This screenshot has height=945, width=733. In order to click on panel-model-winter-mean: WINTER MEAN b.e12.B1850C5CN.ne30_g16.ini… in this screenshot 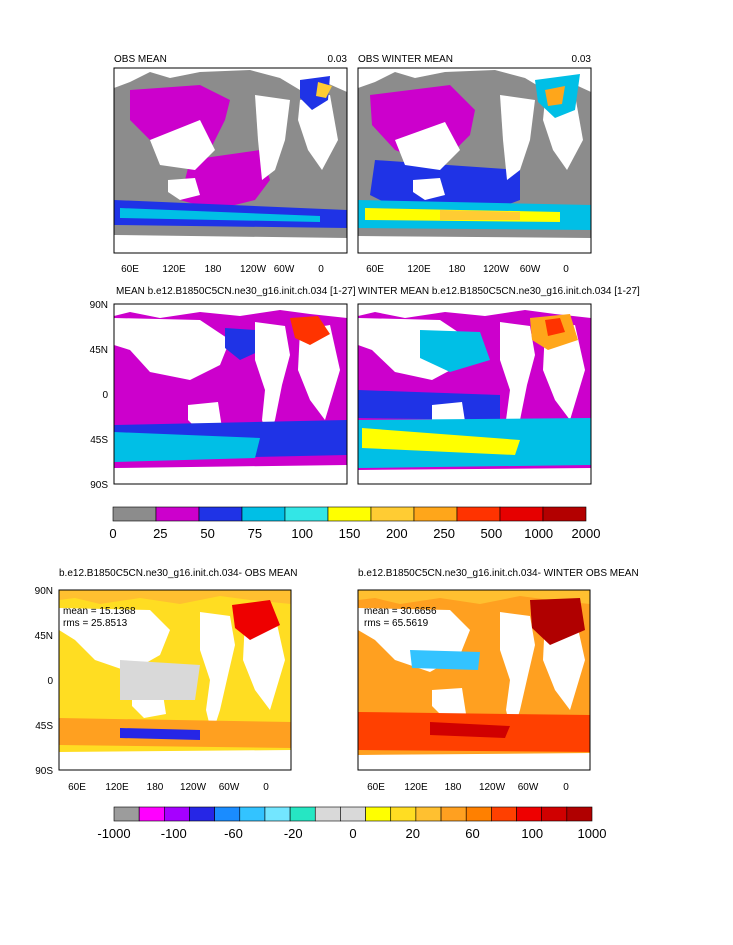, I will do `click(498, 385)`.